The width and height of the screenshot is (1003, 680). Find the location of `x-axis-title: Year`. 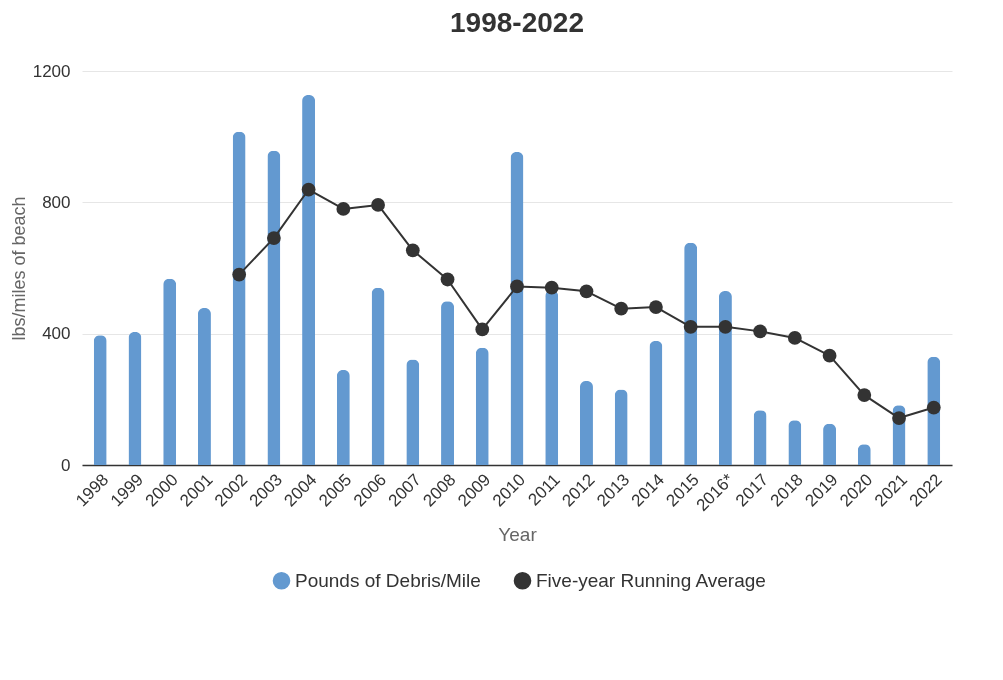

x-axis-title: Year is located at coordinates (518, 535).